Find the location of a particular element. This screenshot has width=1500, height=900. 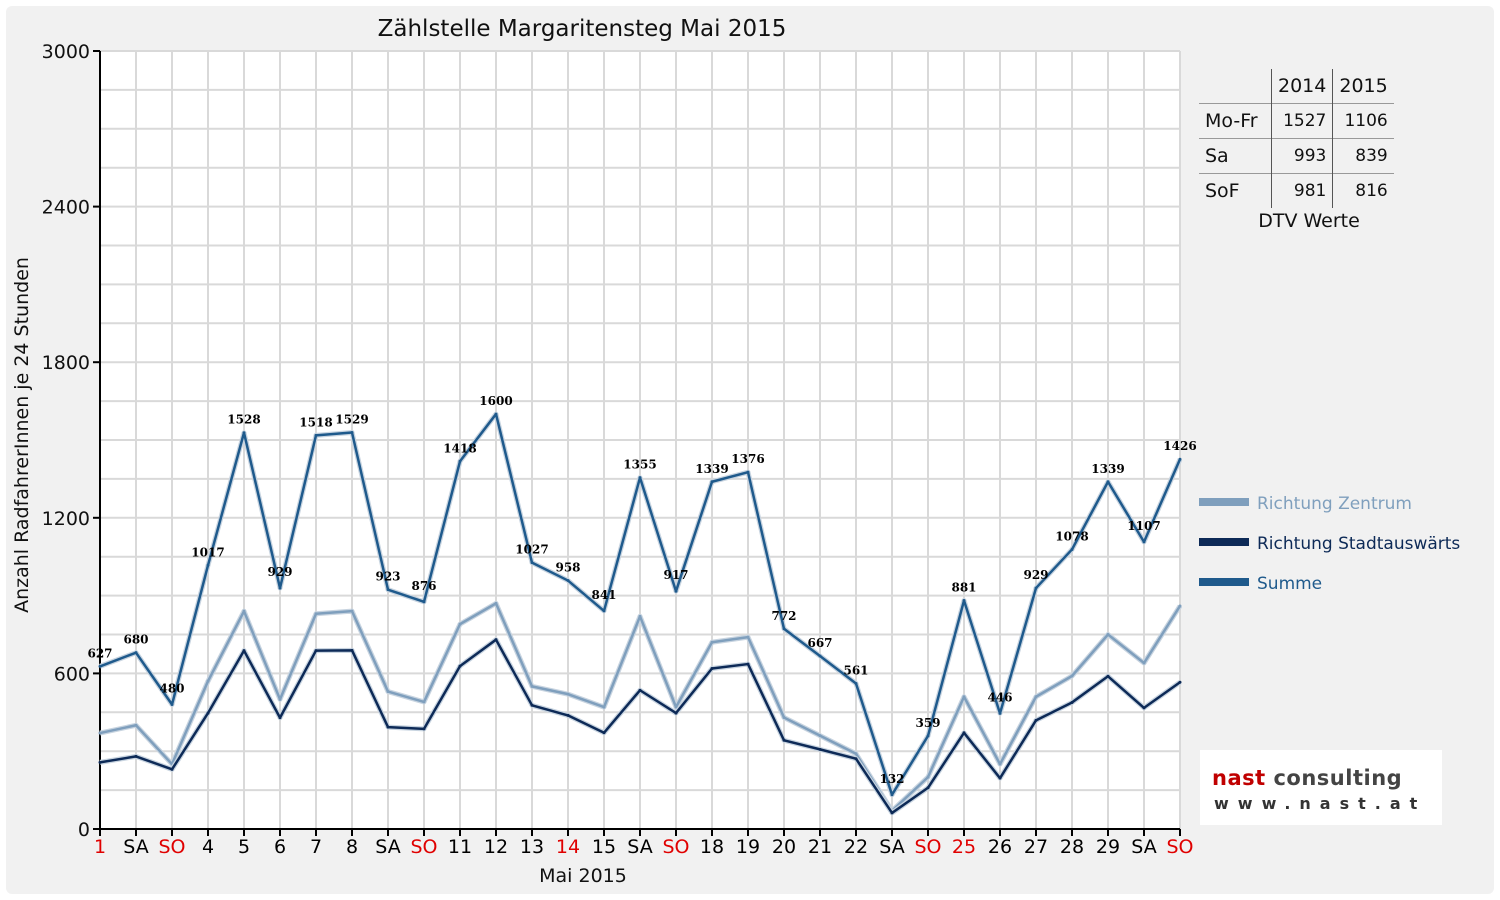

company-logo: nast consulting www.nast.at is located at coordinates (1321, 787).